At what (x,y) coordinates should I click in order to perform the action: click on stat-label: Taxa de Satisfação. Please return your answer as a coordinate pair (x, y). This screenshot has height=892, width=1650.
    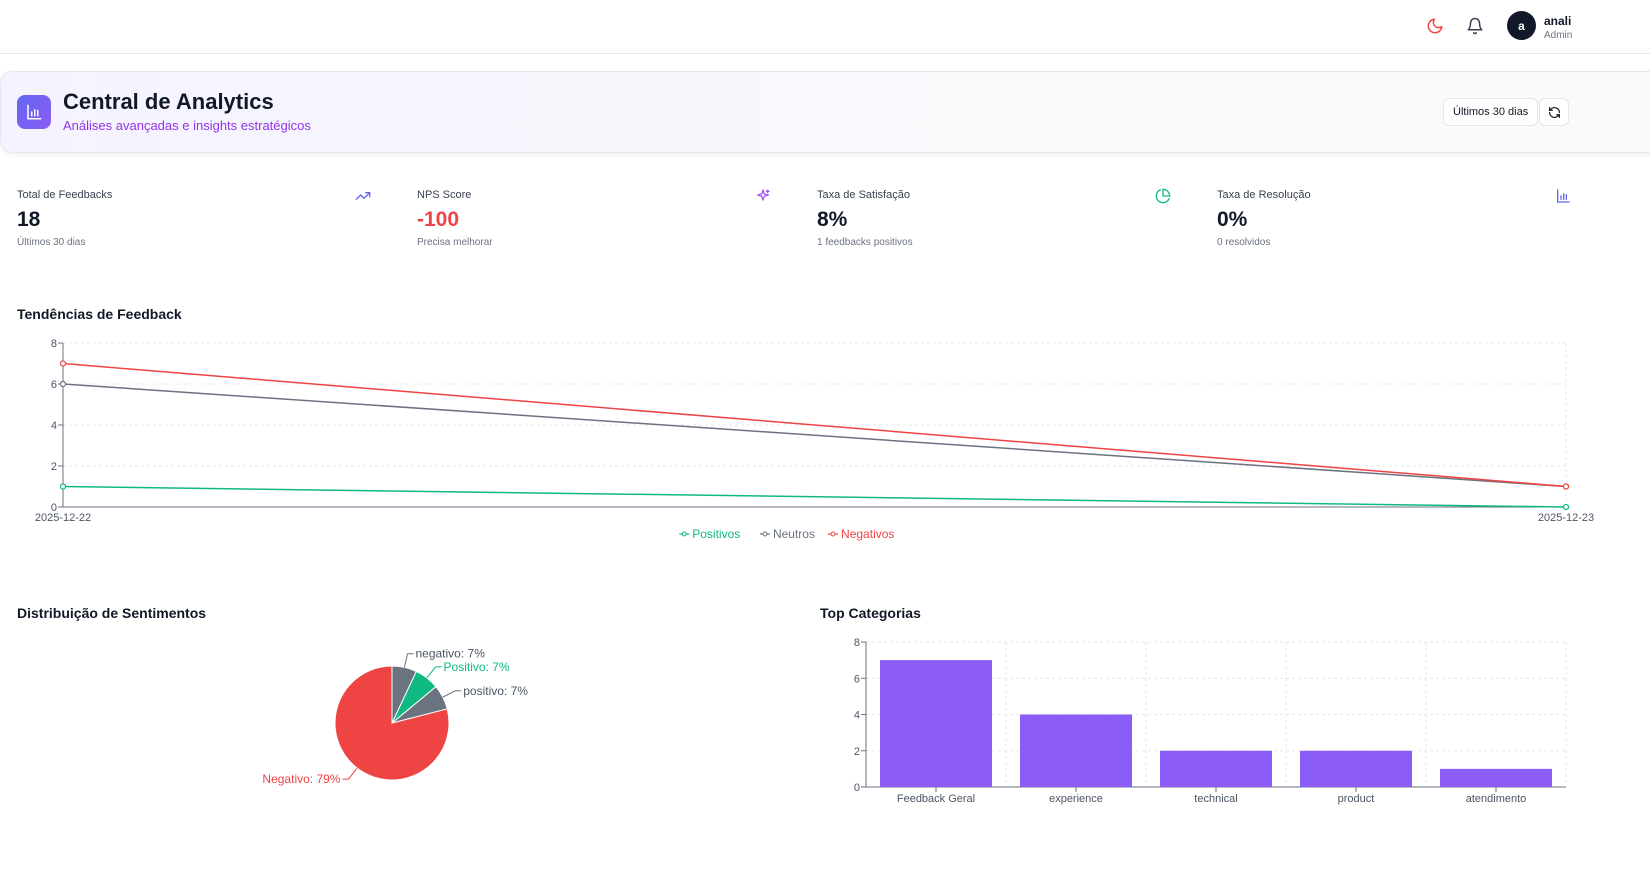
    Looking at the image, I should click on (863, 195).